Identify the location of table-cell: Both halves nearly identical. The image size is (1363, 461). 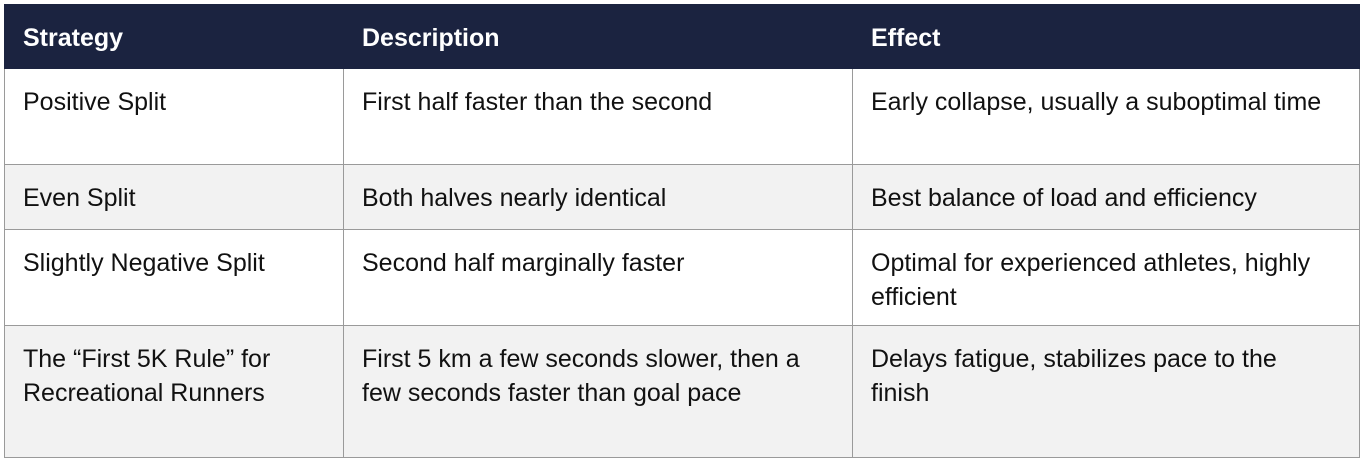
(598, 197).